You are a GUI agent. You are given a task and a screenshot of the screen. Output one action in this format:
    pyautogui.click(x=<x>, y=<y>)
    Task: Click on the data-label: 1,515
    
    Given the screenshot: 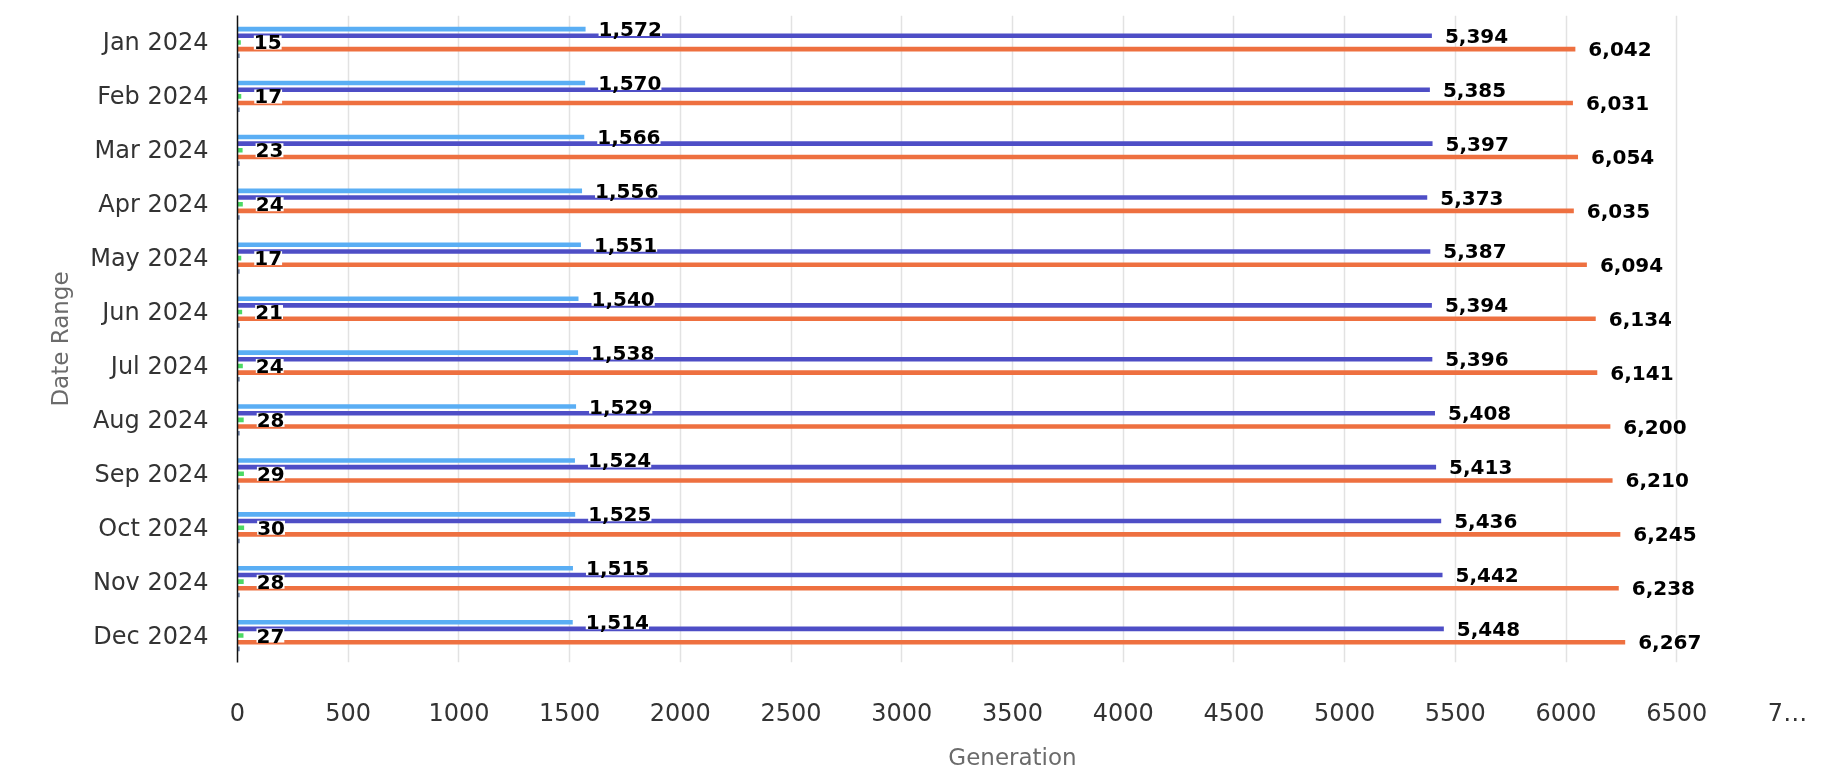 What is the action you would take?
    pyautogui.click(x=617, y=568)
    